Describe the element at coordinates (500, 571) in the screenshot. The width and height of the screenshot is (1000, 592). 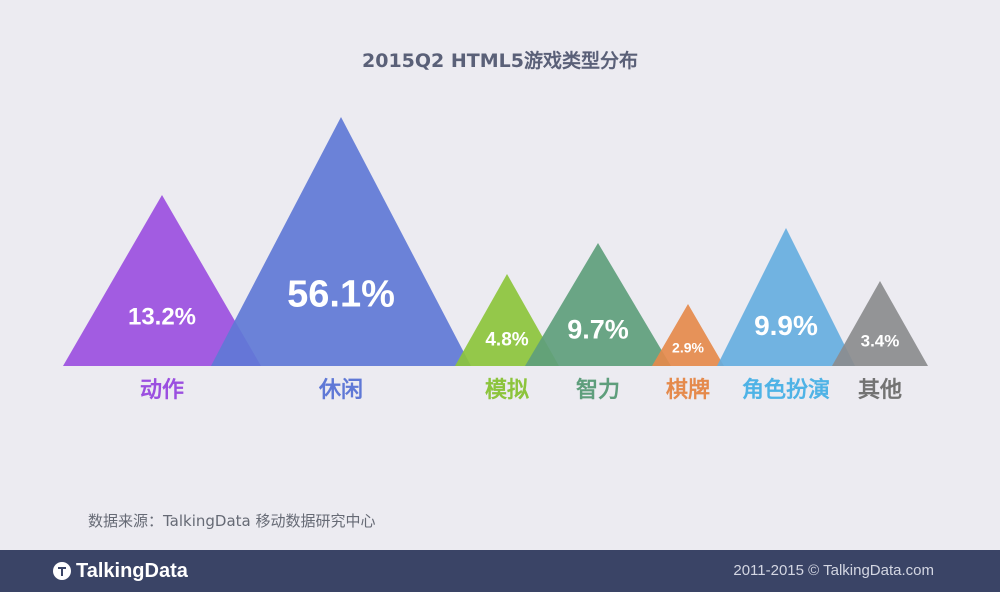
I see `footer-bar: TalkingData 2011-2015 © TalkingData.com` at that location.